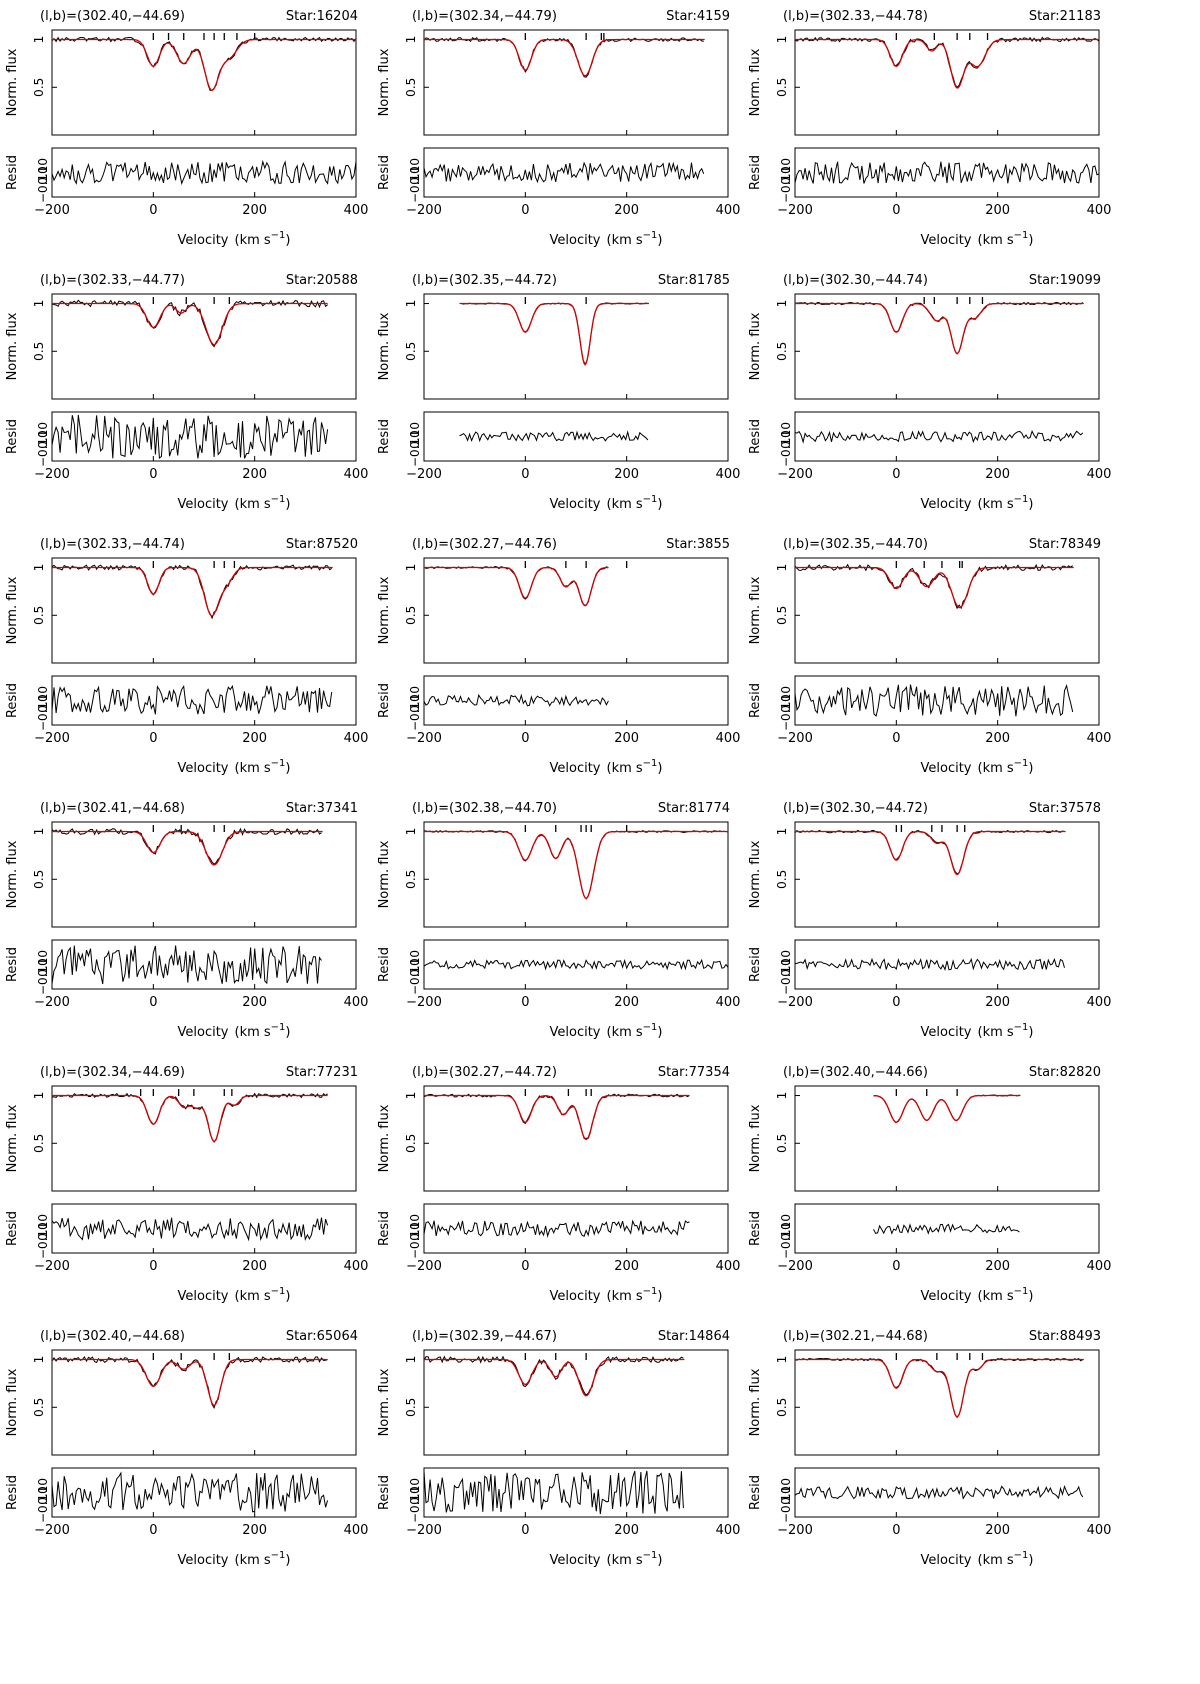  I want to click on star-label: Star:81785, so click(694, 280).